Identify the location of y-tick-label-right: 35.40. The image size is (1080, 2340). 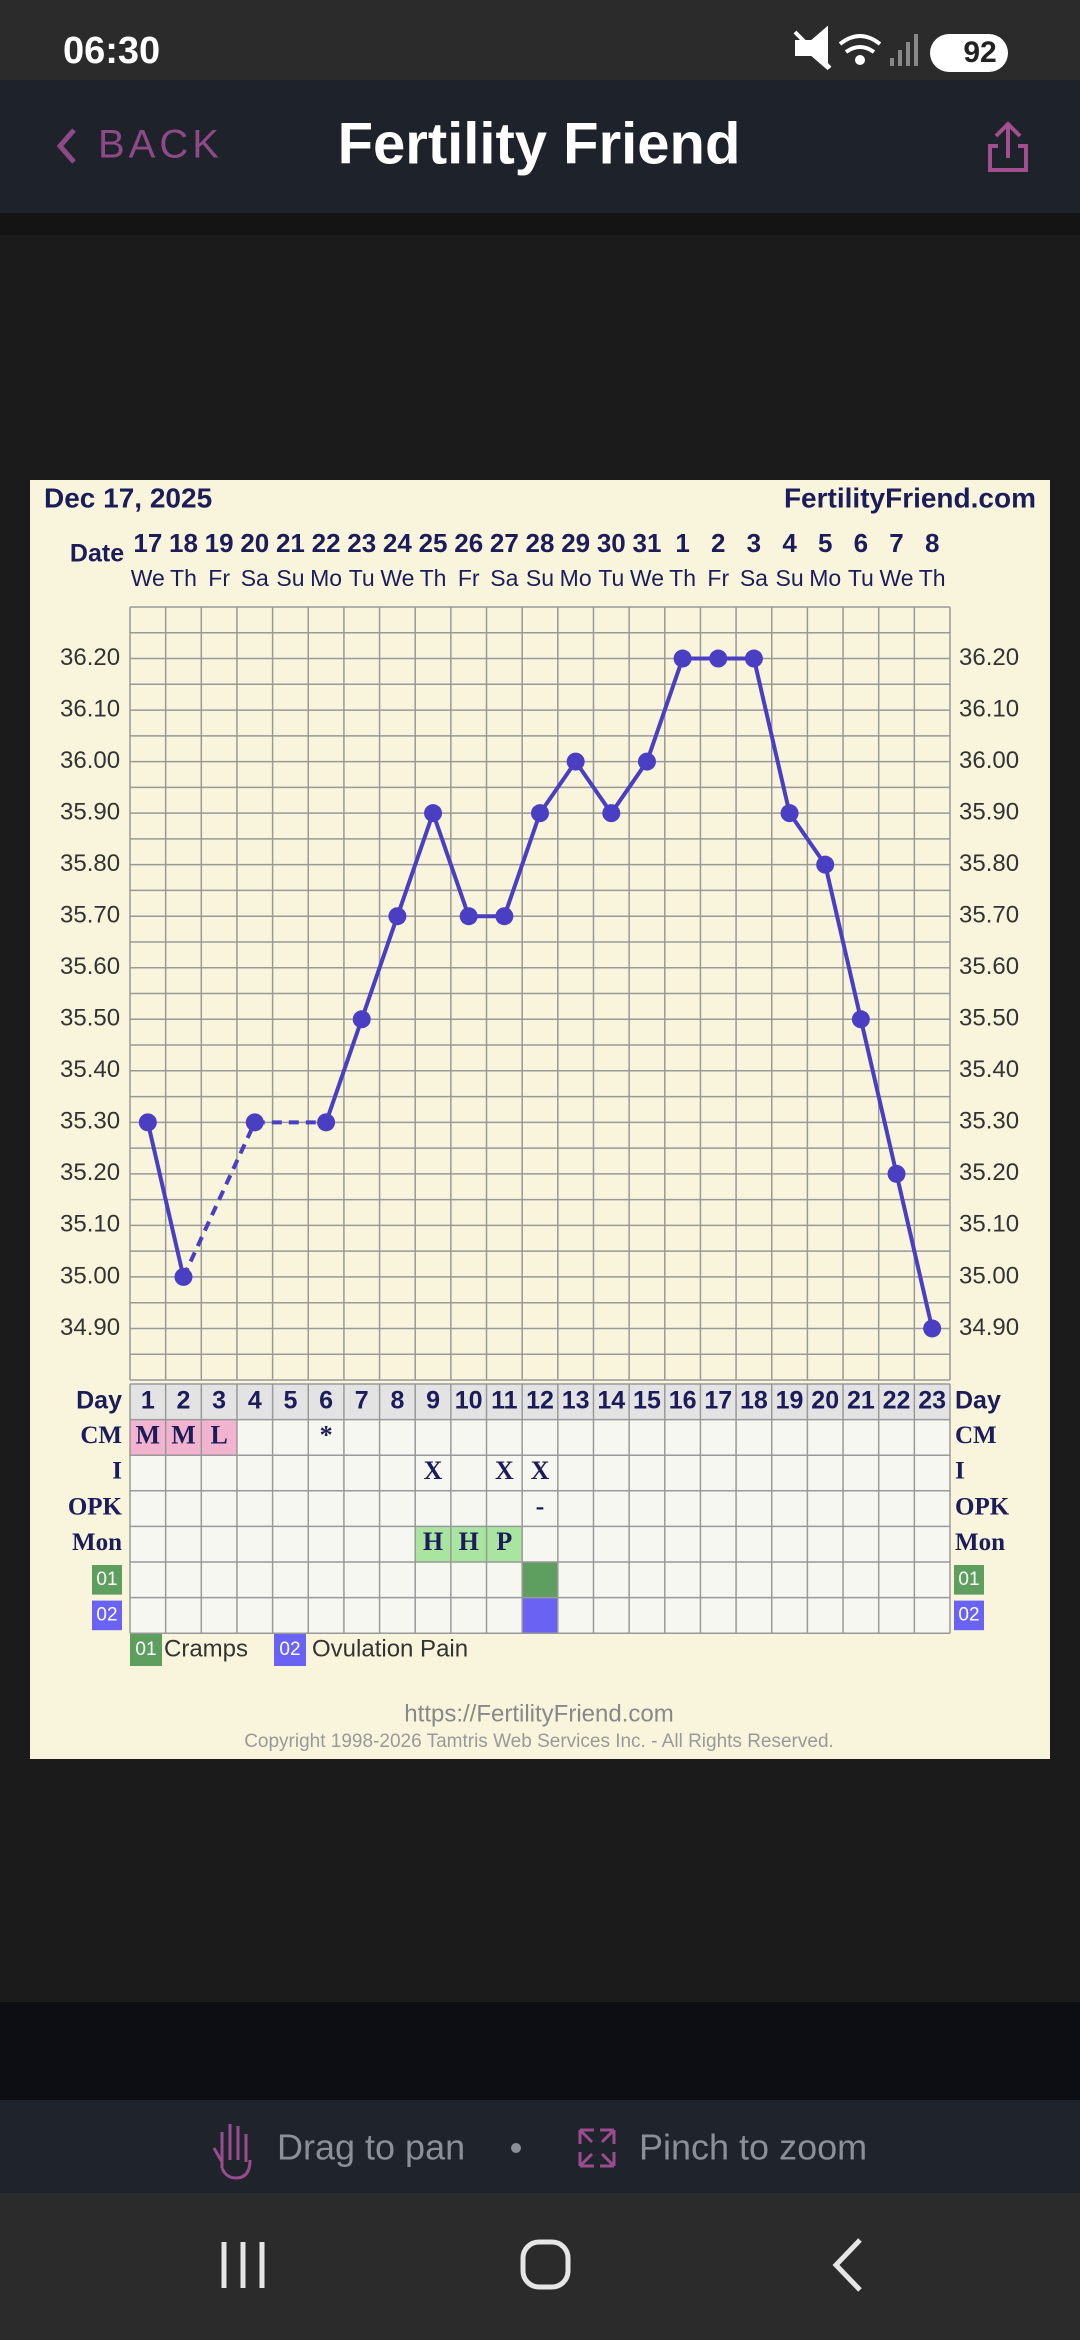
(989, 1069).